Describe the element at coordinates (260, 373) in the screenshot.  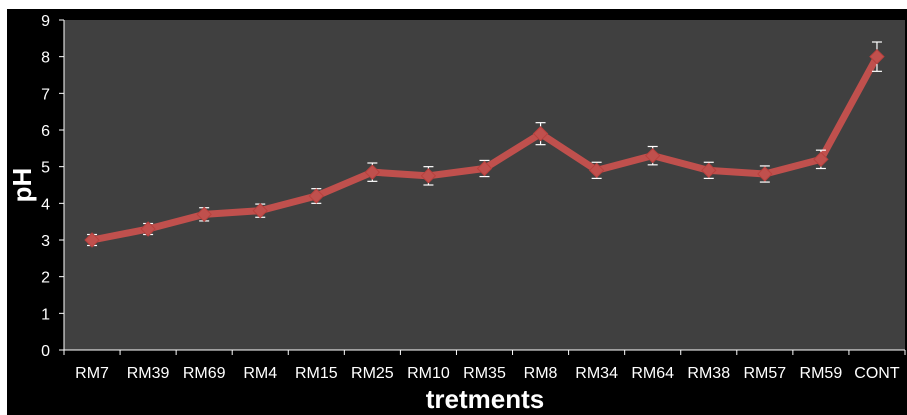
I see `x-tick-label: RM4` at that location.